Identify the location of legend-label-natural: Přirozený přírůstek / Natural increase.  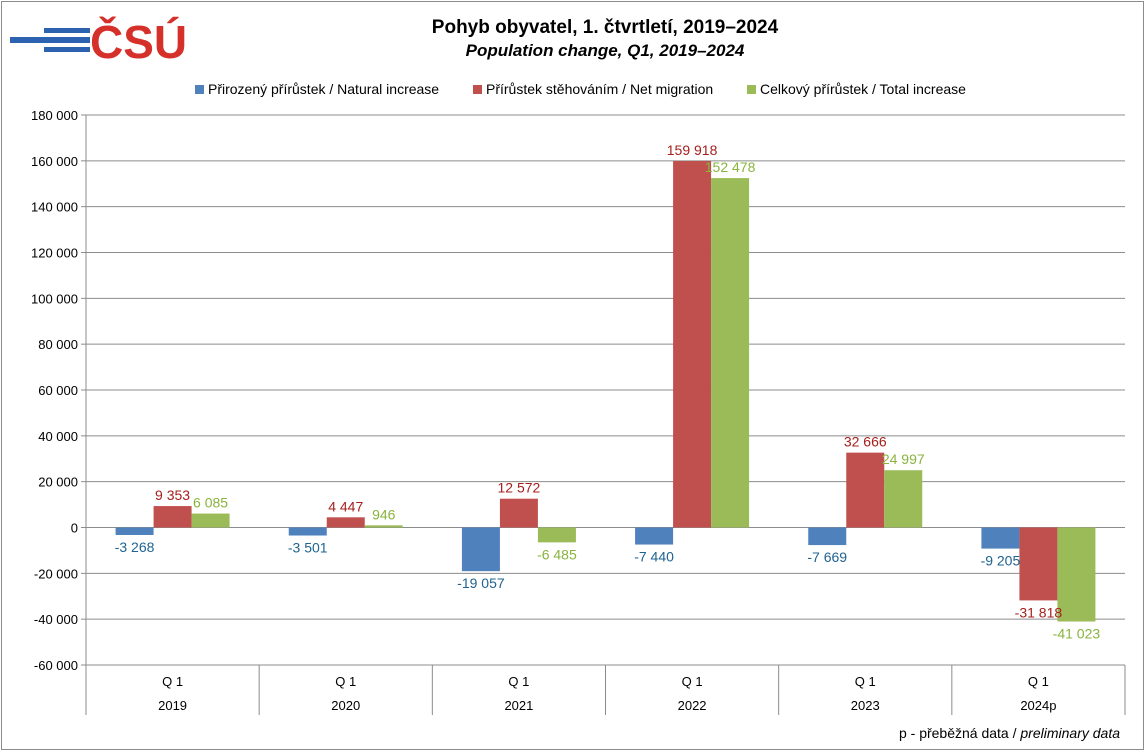
(324, 89).